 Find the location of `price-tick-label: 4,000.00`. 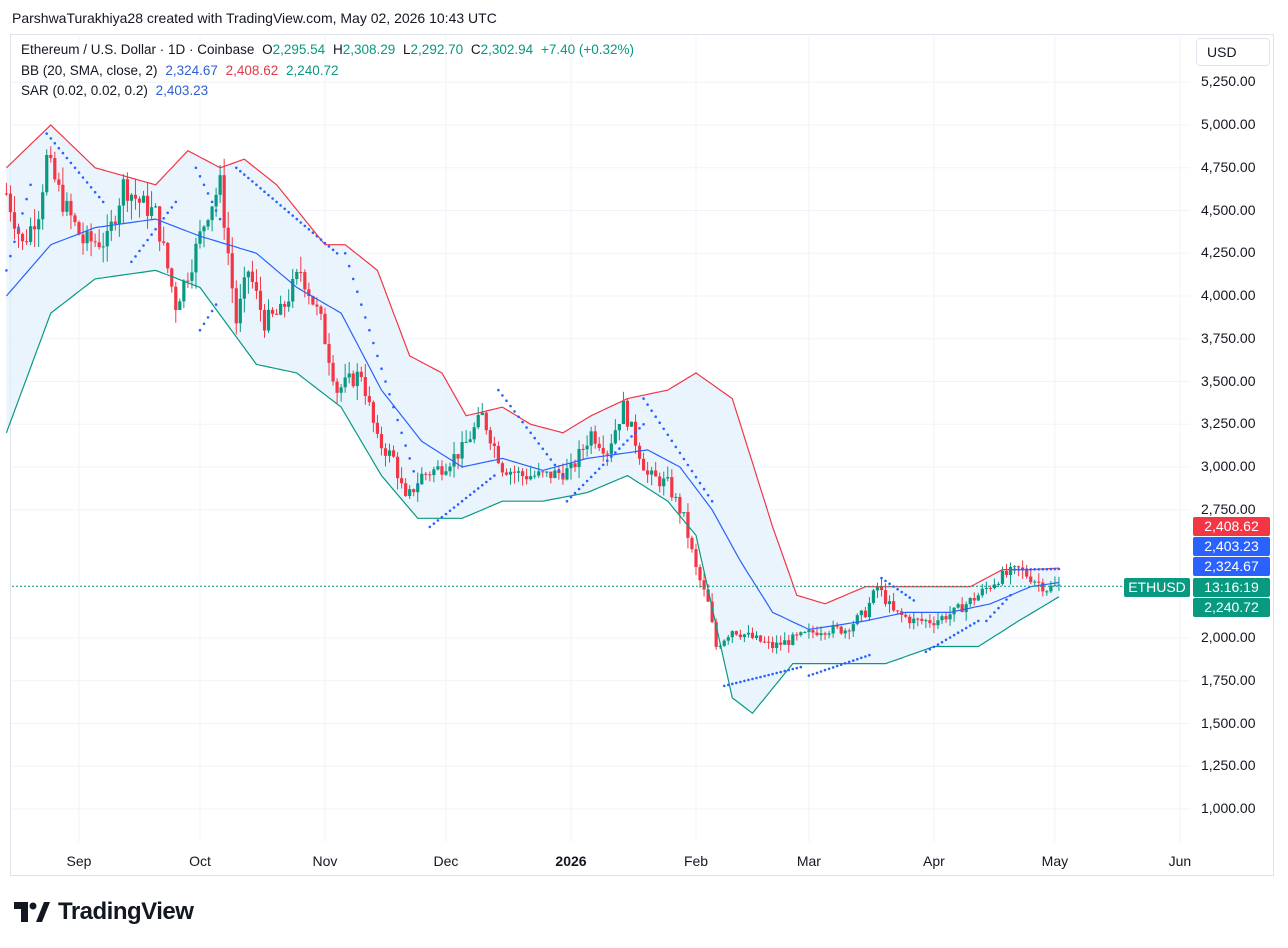

price-tick-label: 4,000.00 is located at coordinates (1228, 295).